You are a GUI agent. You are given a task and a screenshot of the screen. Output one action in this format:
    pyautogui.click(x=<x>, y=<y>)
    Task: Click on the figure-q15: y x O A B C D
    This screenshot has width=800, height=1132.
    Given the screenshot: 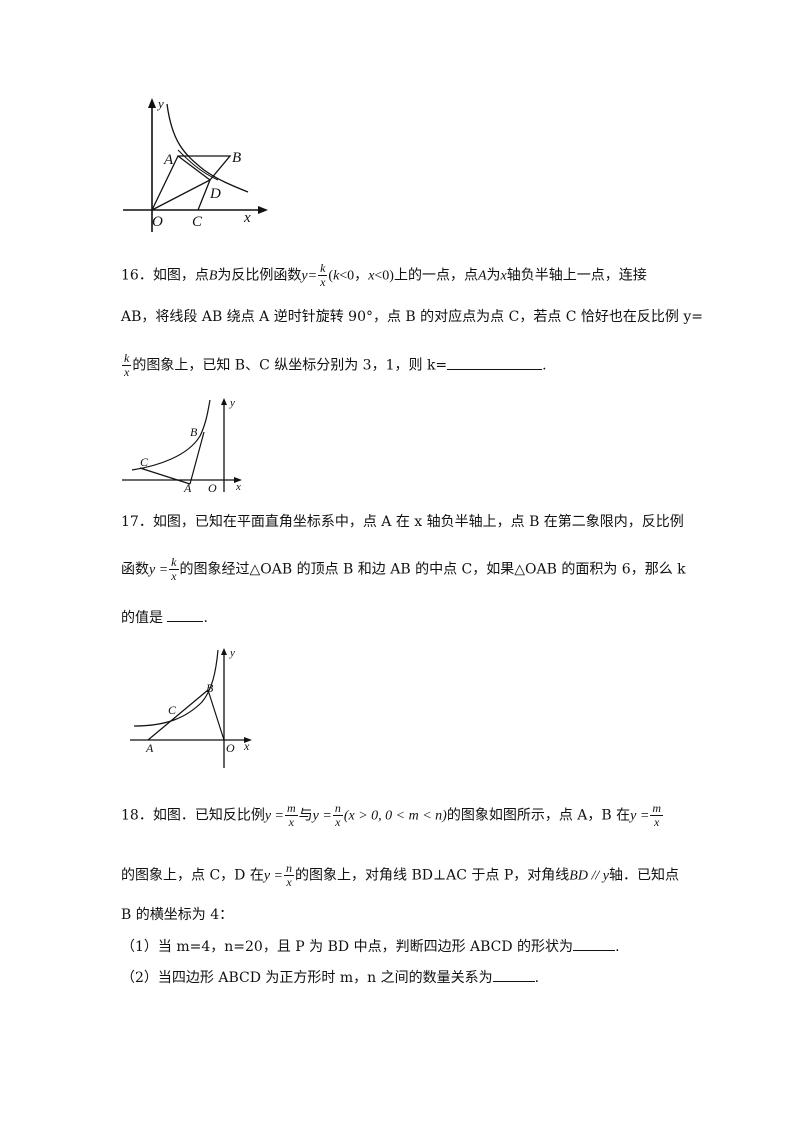 What is the action you would take?
    pyautogui.click(x=193, y=167)
    